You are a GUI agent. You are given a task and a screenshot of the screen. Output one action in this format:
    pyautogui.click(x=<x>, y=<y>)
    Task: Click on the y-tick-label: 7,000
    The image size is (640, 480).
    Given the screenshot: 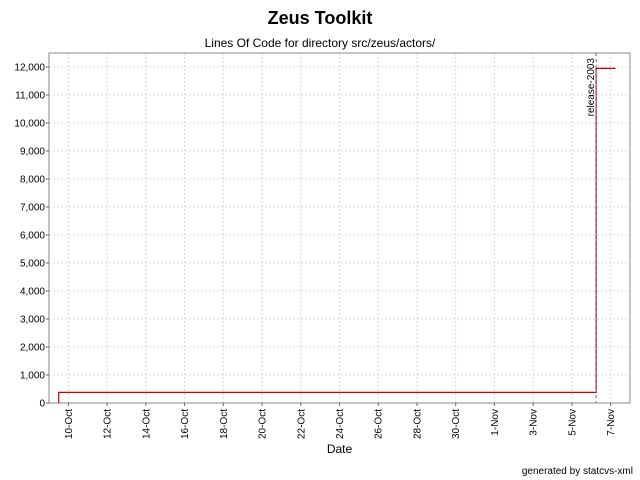 What is the action you would take?
    pyautogui.click(x=32, y=208)
    